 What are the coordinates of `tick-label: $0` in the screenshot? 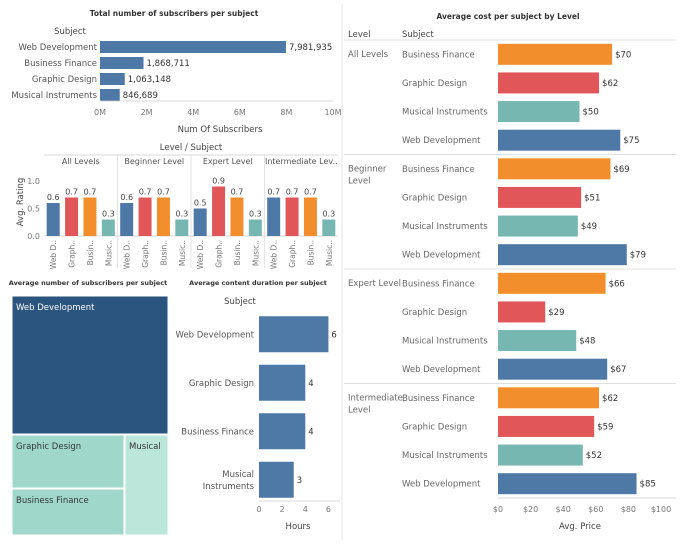 It's located at (498, 509).